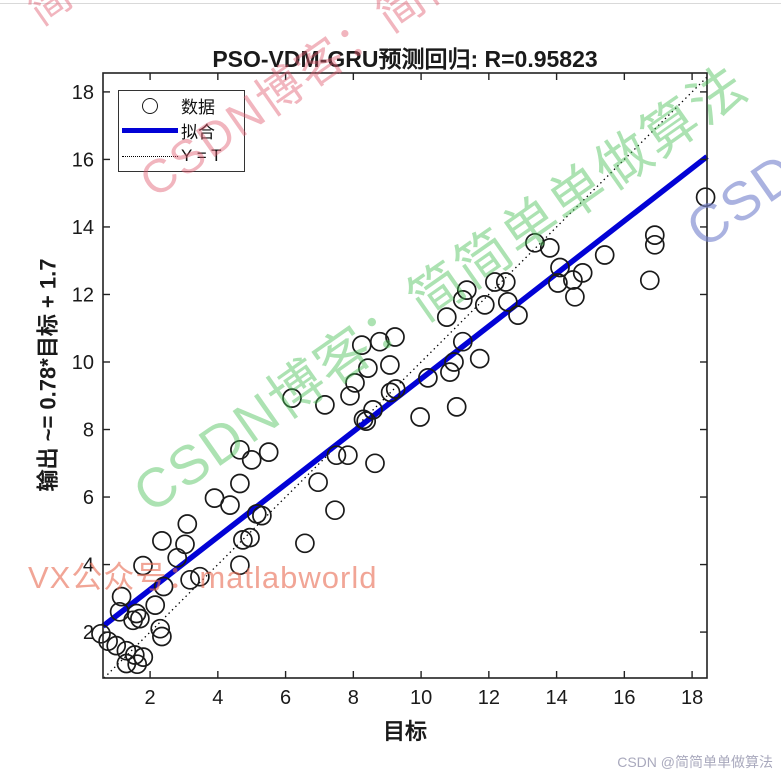  Describe the element at coordinates (390, 3) in the screenshot. I see `window-top-divider` at that location.